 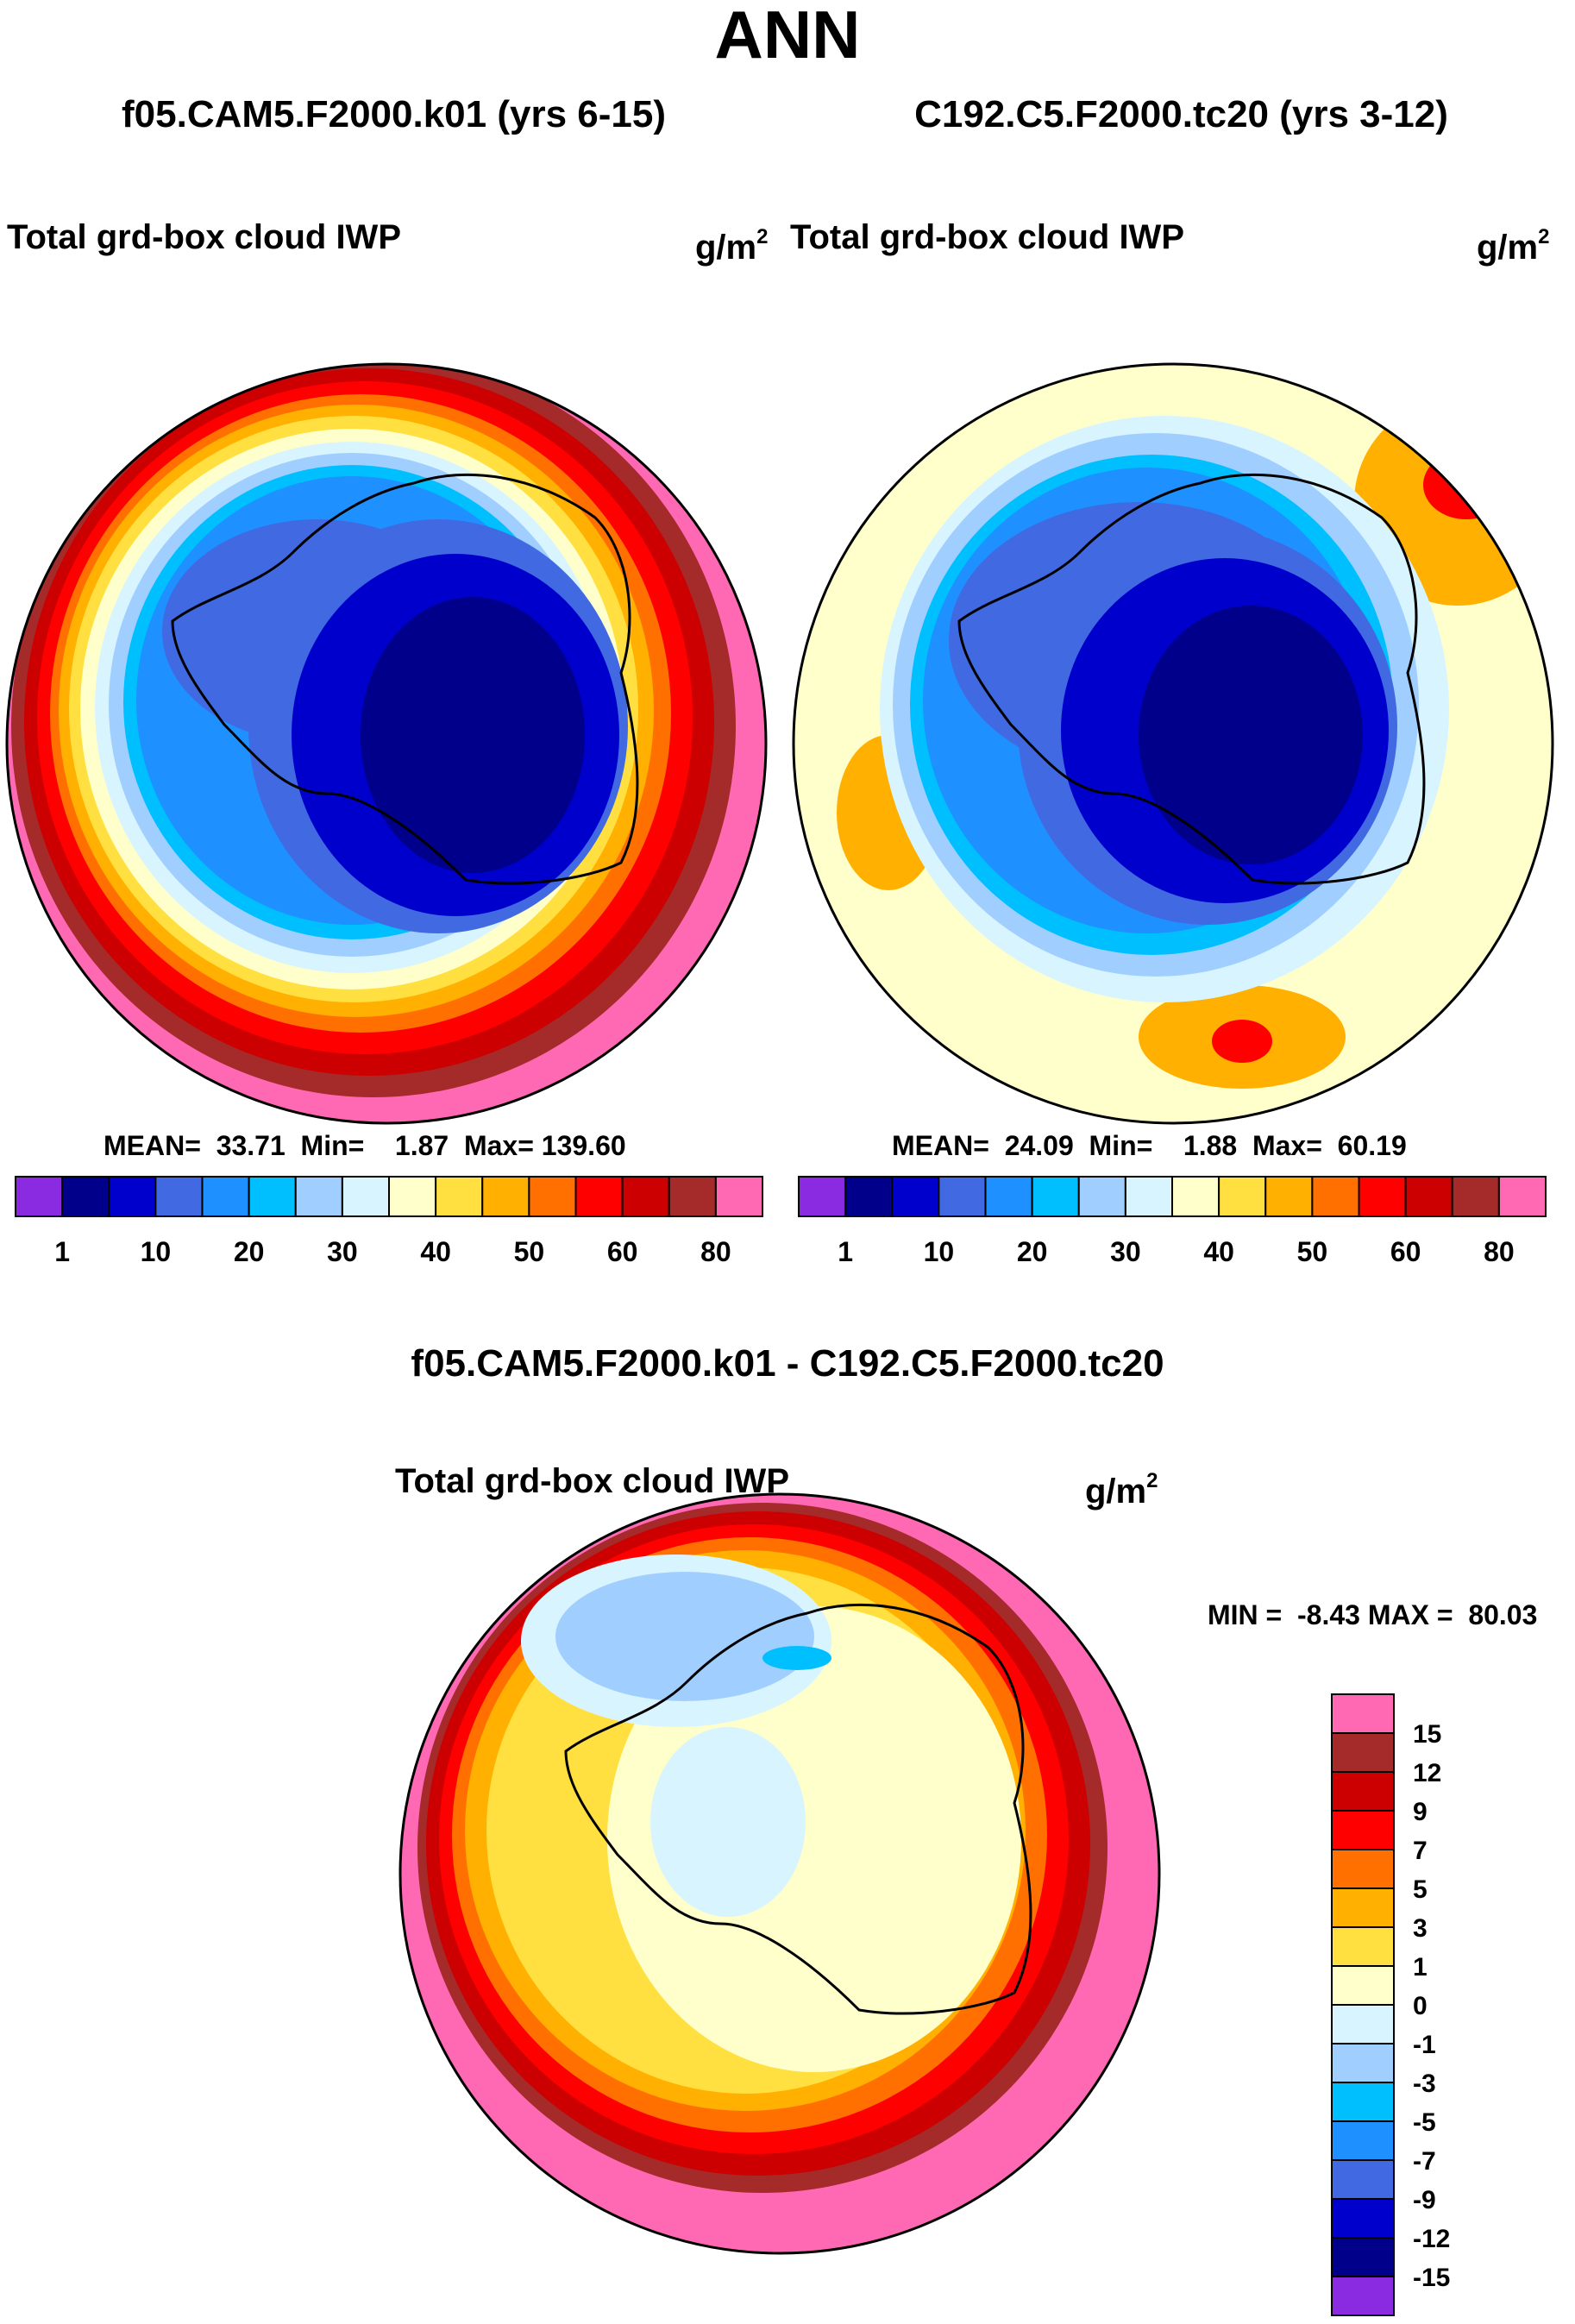 What do you see at coordinates (1420, 1929) in the screenshot?
I see `diff-colorbar-tick-label: 3` at bounding box center [1420, 1929].